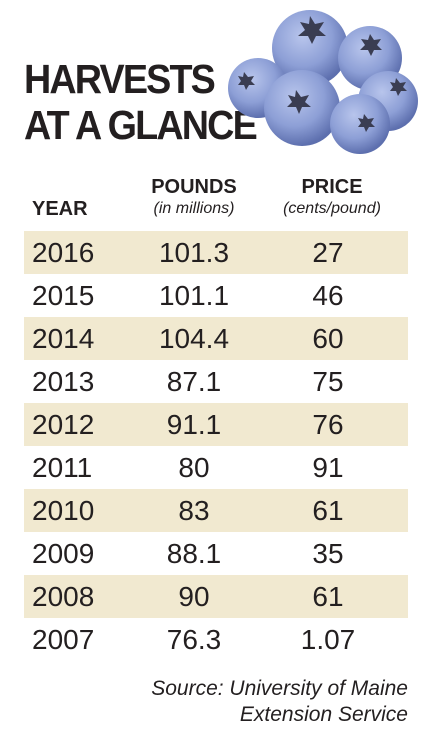  I want to click on year-cell: 2013, so click(63, 381).